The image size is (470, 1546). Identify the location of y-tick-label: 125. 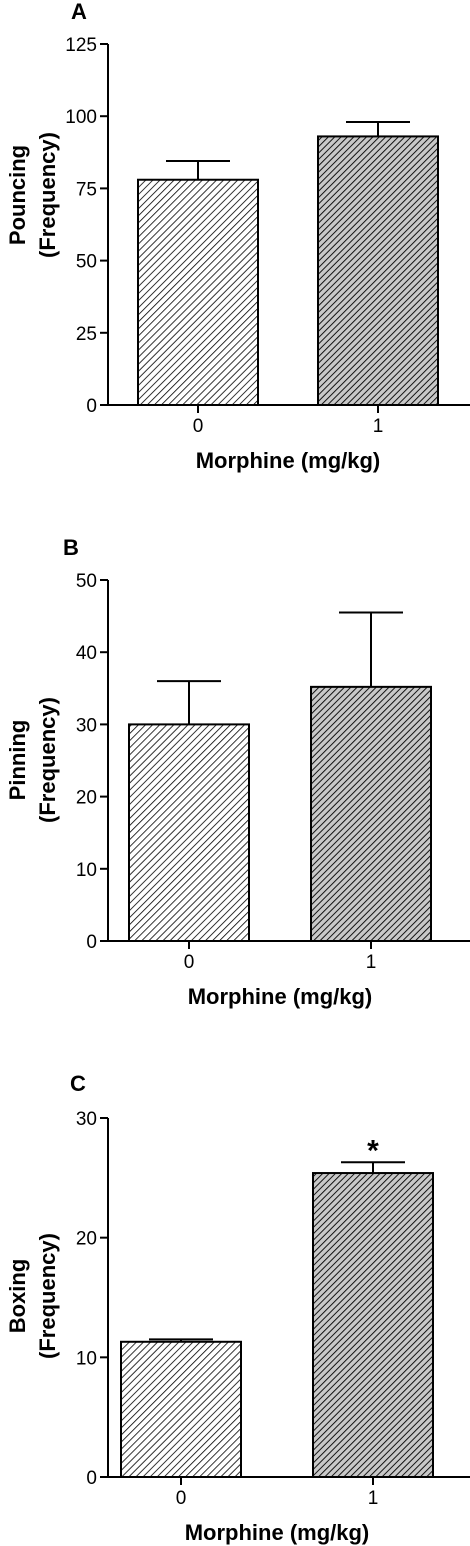
(81, 45).